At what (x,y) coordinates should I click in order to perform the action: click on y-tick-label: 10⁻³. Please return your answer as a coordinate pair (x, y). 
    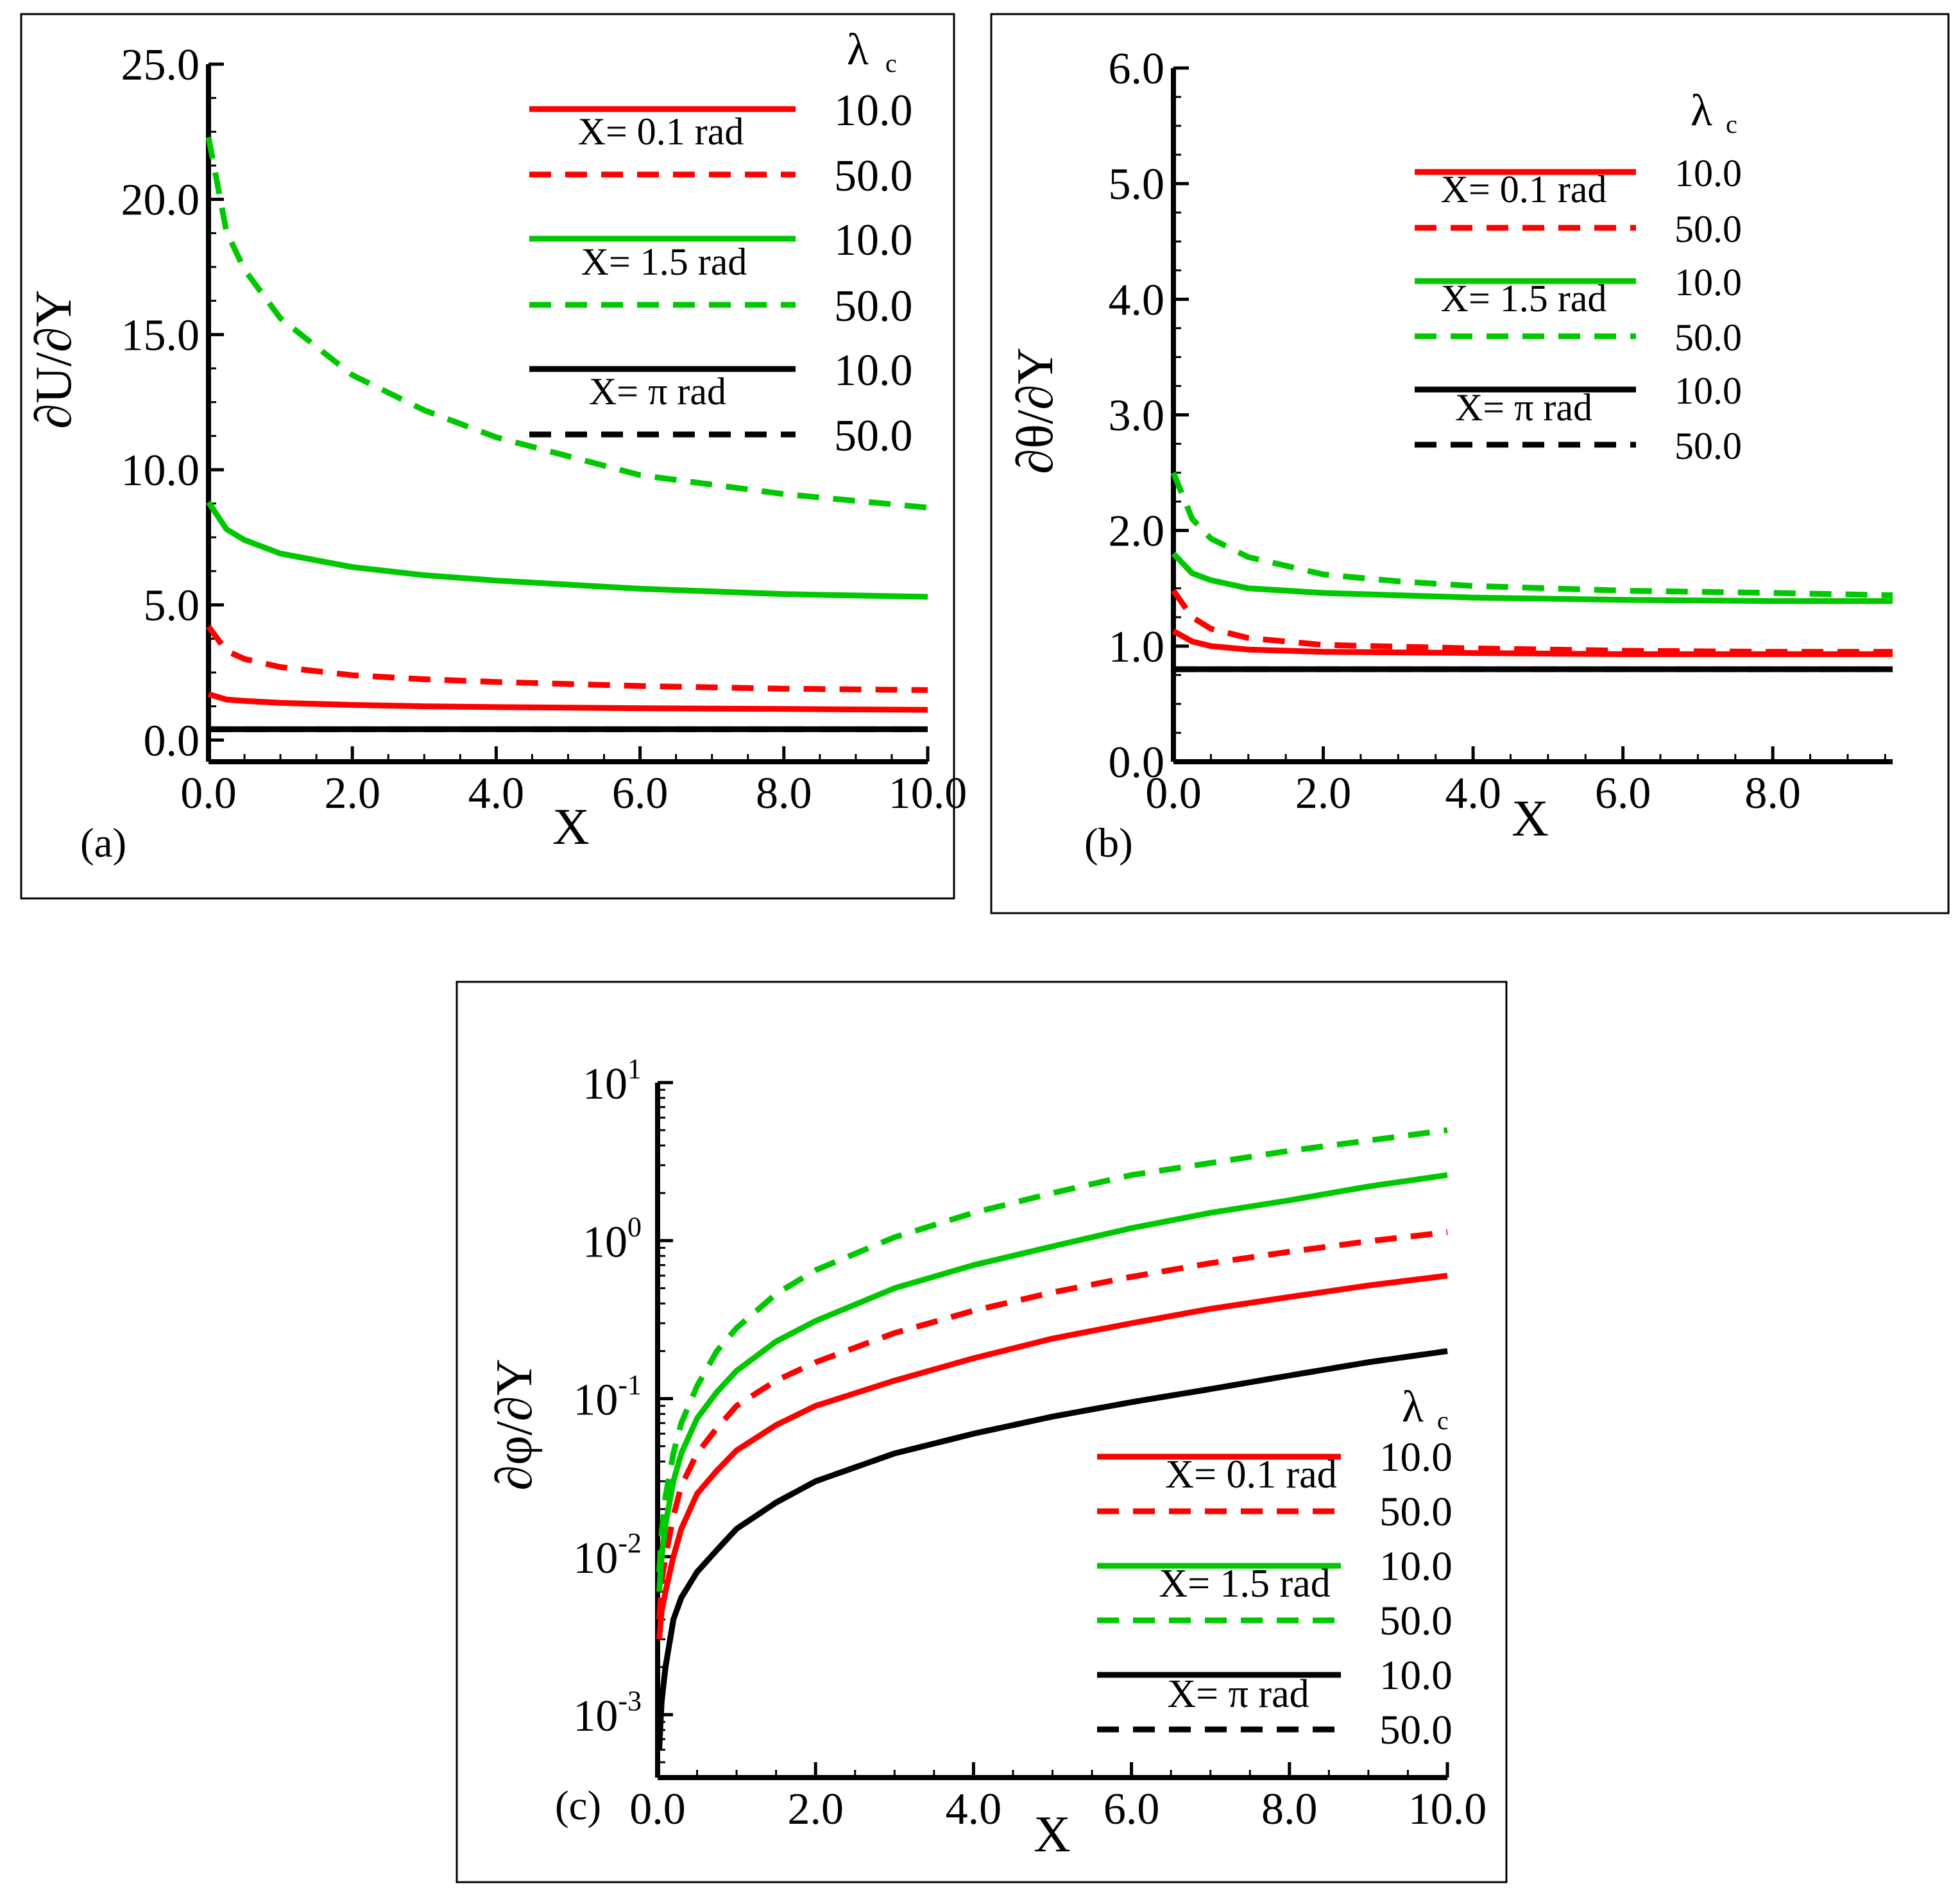
    Looking at the image, I should click on (607, 1713).